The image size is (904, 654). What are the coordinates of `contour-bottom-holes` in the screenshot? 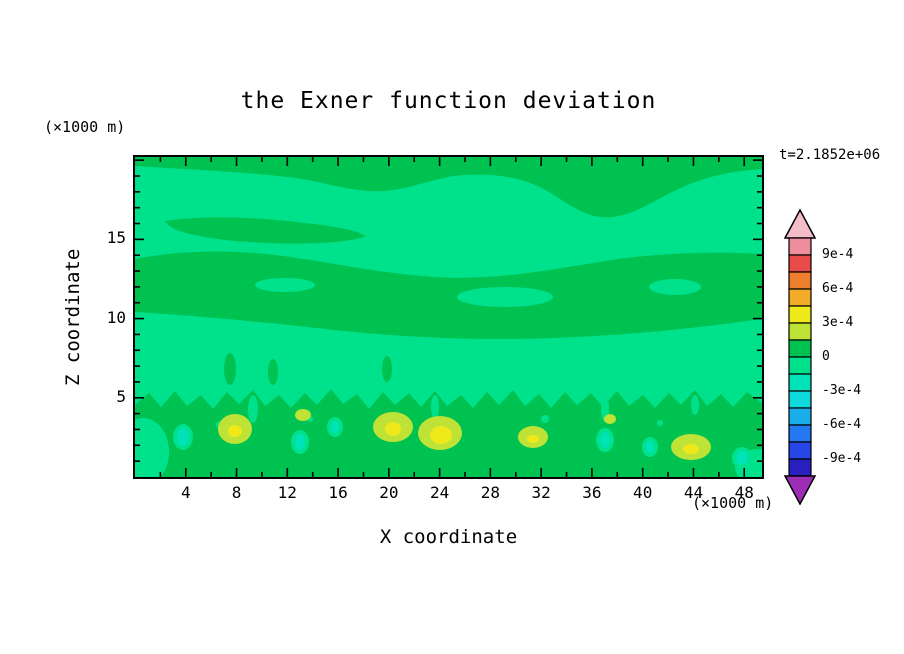 It's located at (448, 436).